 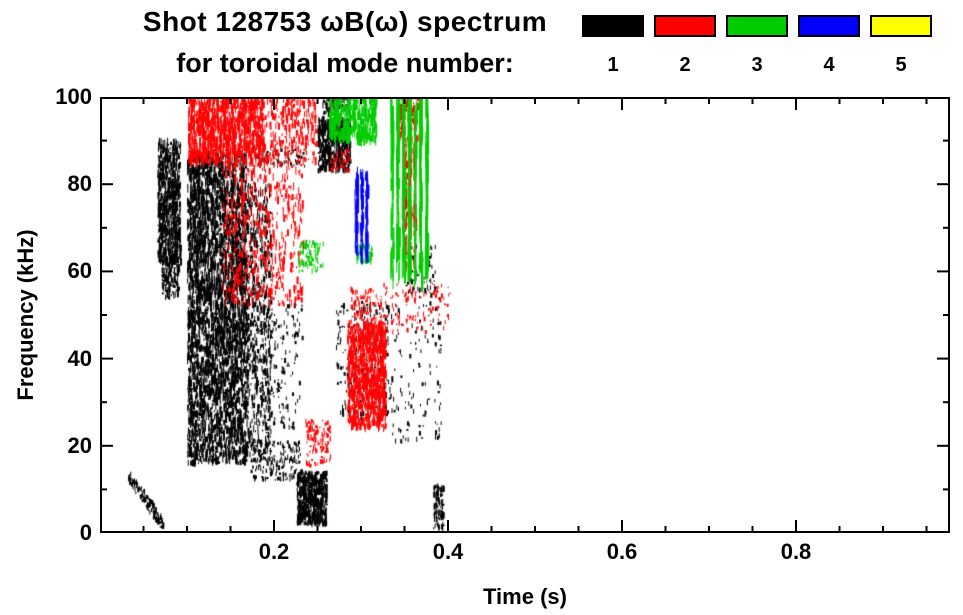 I want to click on chart-title-line1: Shot 128753 ωB(ω) spectrum, so click(x=345, y=21).